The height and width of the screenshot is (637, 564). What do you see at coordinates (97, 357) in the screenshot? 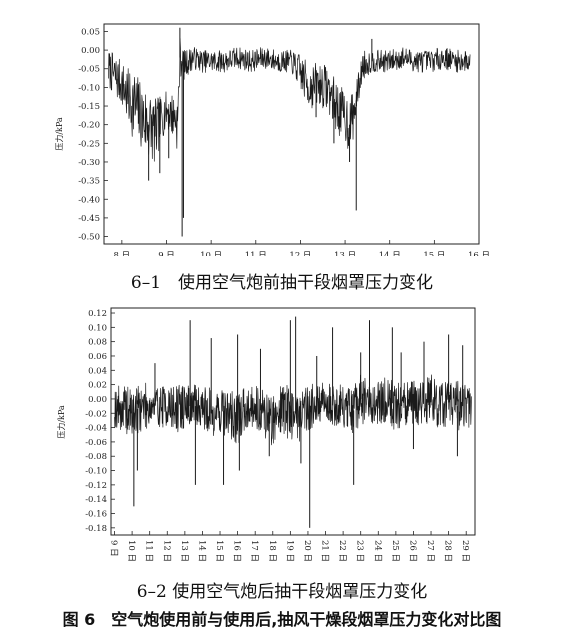
I see `y-tick-label: 0.06` at bounding box center [97, 357].